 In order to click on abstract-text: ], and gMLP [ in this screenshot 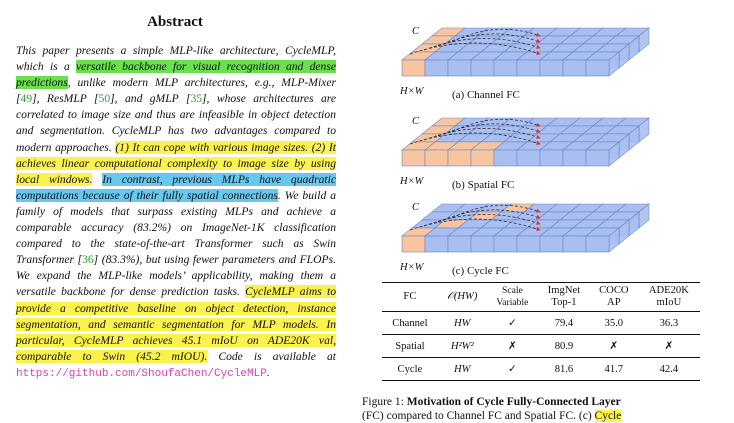, I will do `click(150, 99)`.